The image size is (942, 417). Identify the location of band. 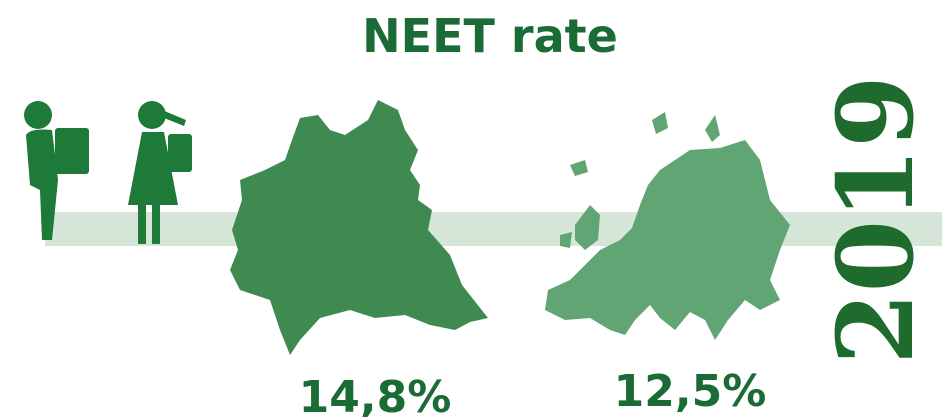
(493, 229).